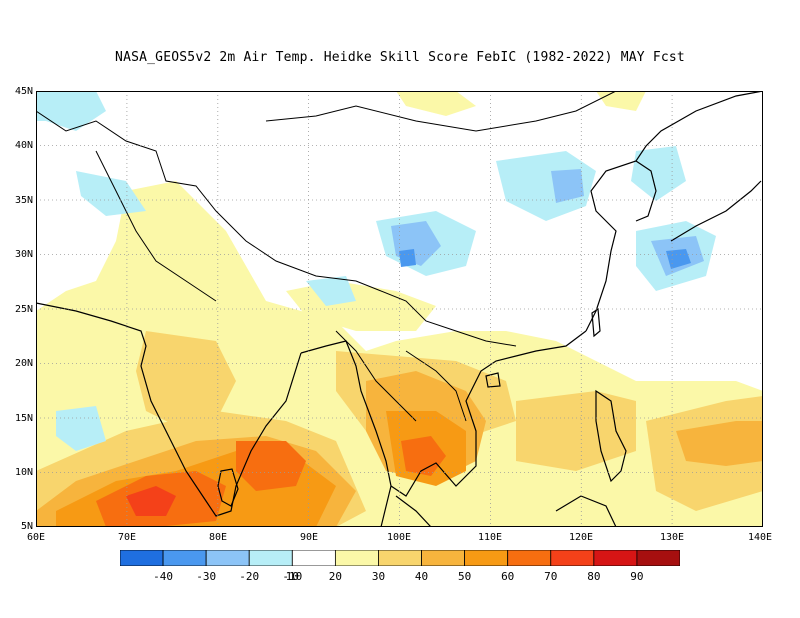 The image size is (800, 618). What do you see at coordinates (413, 511) in the screenshot?
I see `sumatra-coastline` at bounding box center [413, 511].